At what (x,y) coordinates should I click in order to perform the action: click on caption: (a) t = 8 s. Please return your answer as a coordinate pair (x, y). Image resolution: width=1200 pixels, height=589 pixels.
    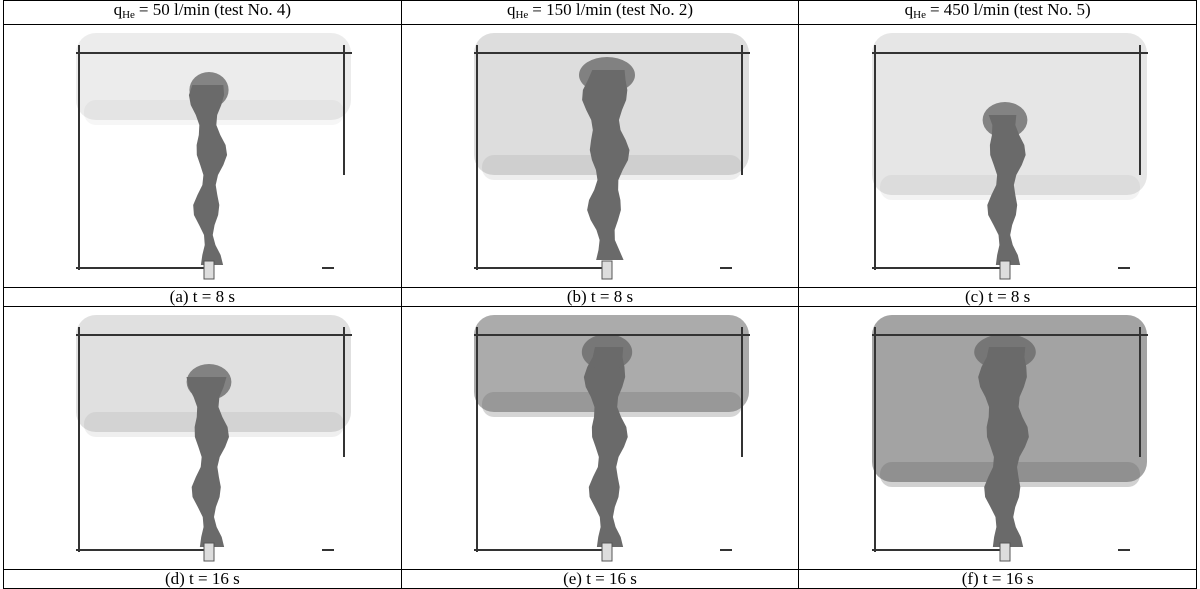
    Looking at the image, I should click on (202, 297).